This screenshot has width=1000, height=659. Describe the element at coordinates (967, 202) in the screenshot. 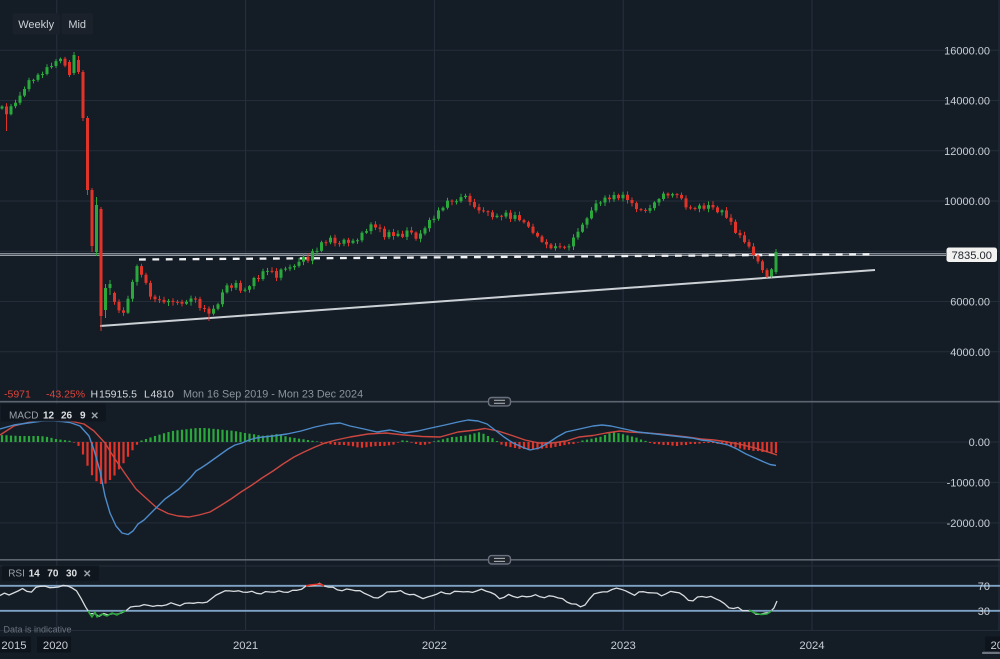

I see `svg-text: 10000.00` at that location.